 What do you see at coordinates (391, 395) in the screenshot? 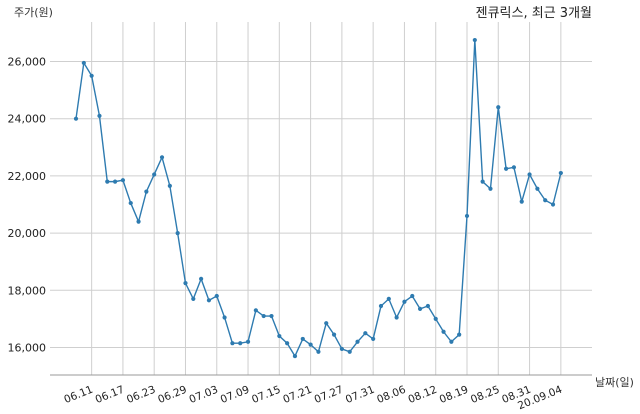
I see `x-tick-label: 08.06` at bounding box center [391, 395].